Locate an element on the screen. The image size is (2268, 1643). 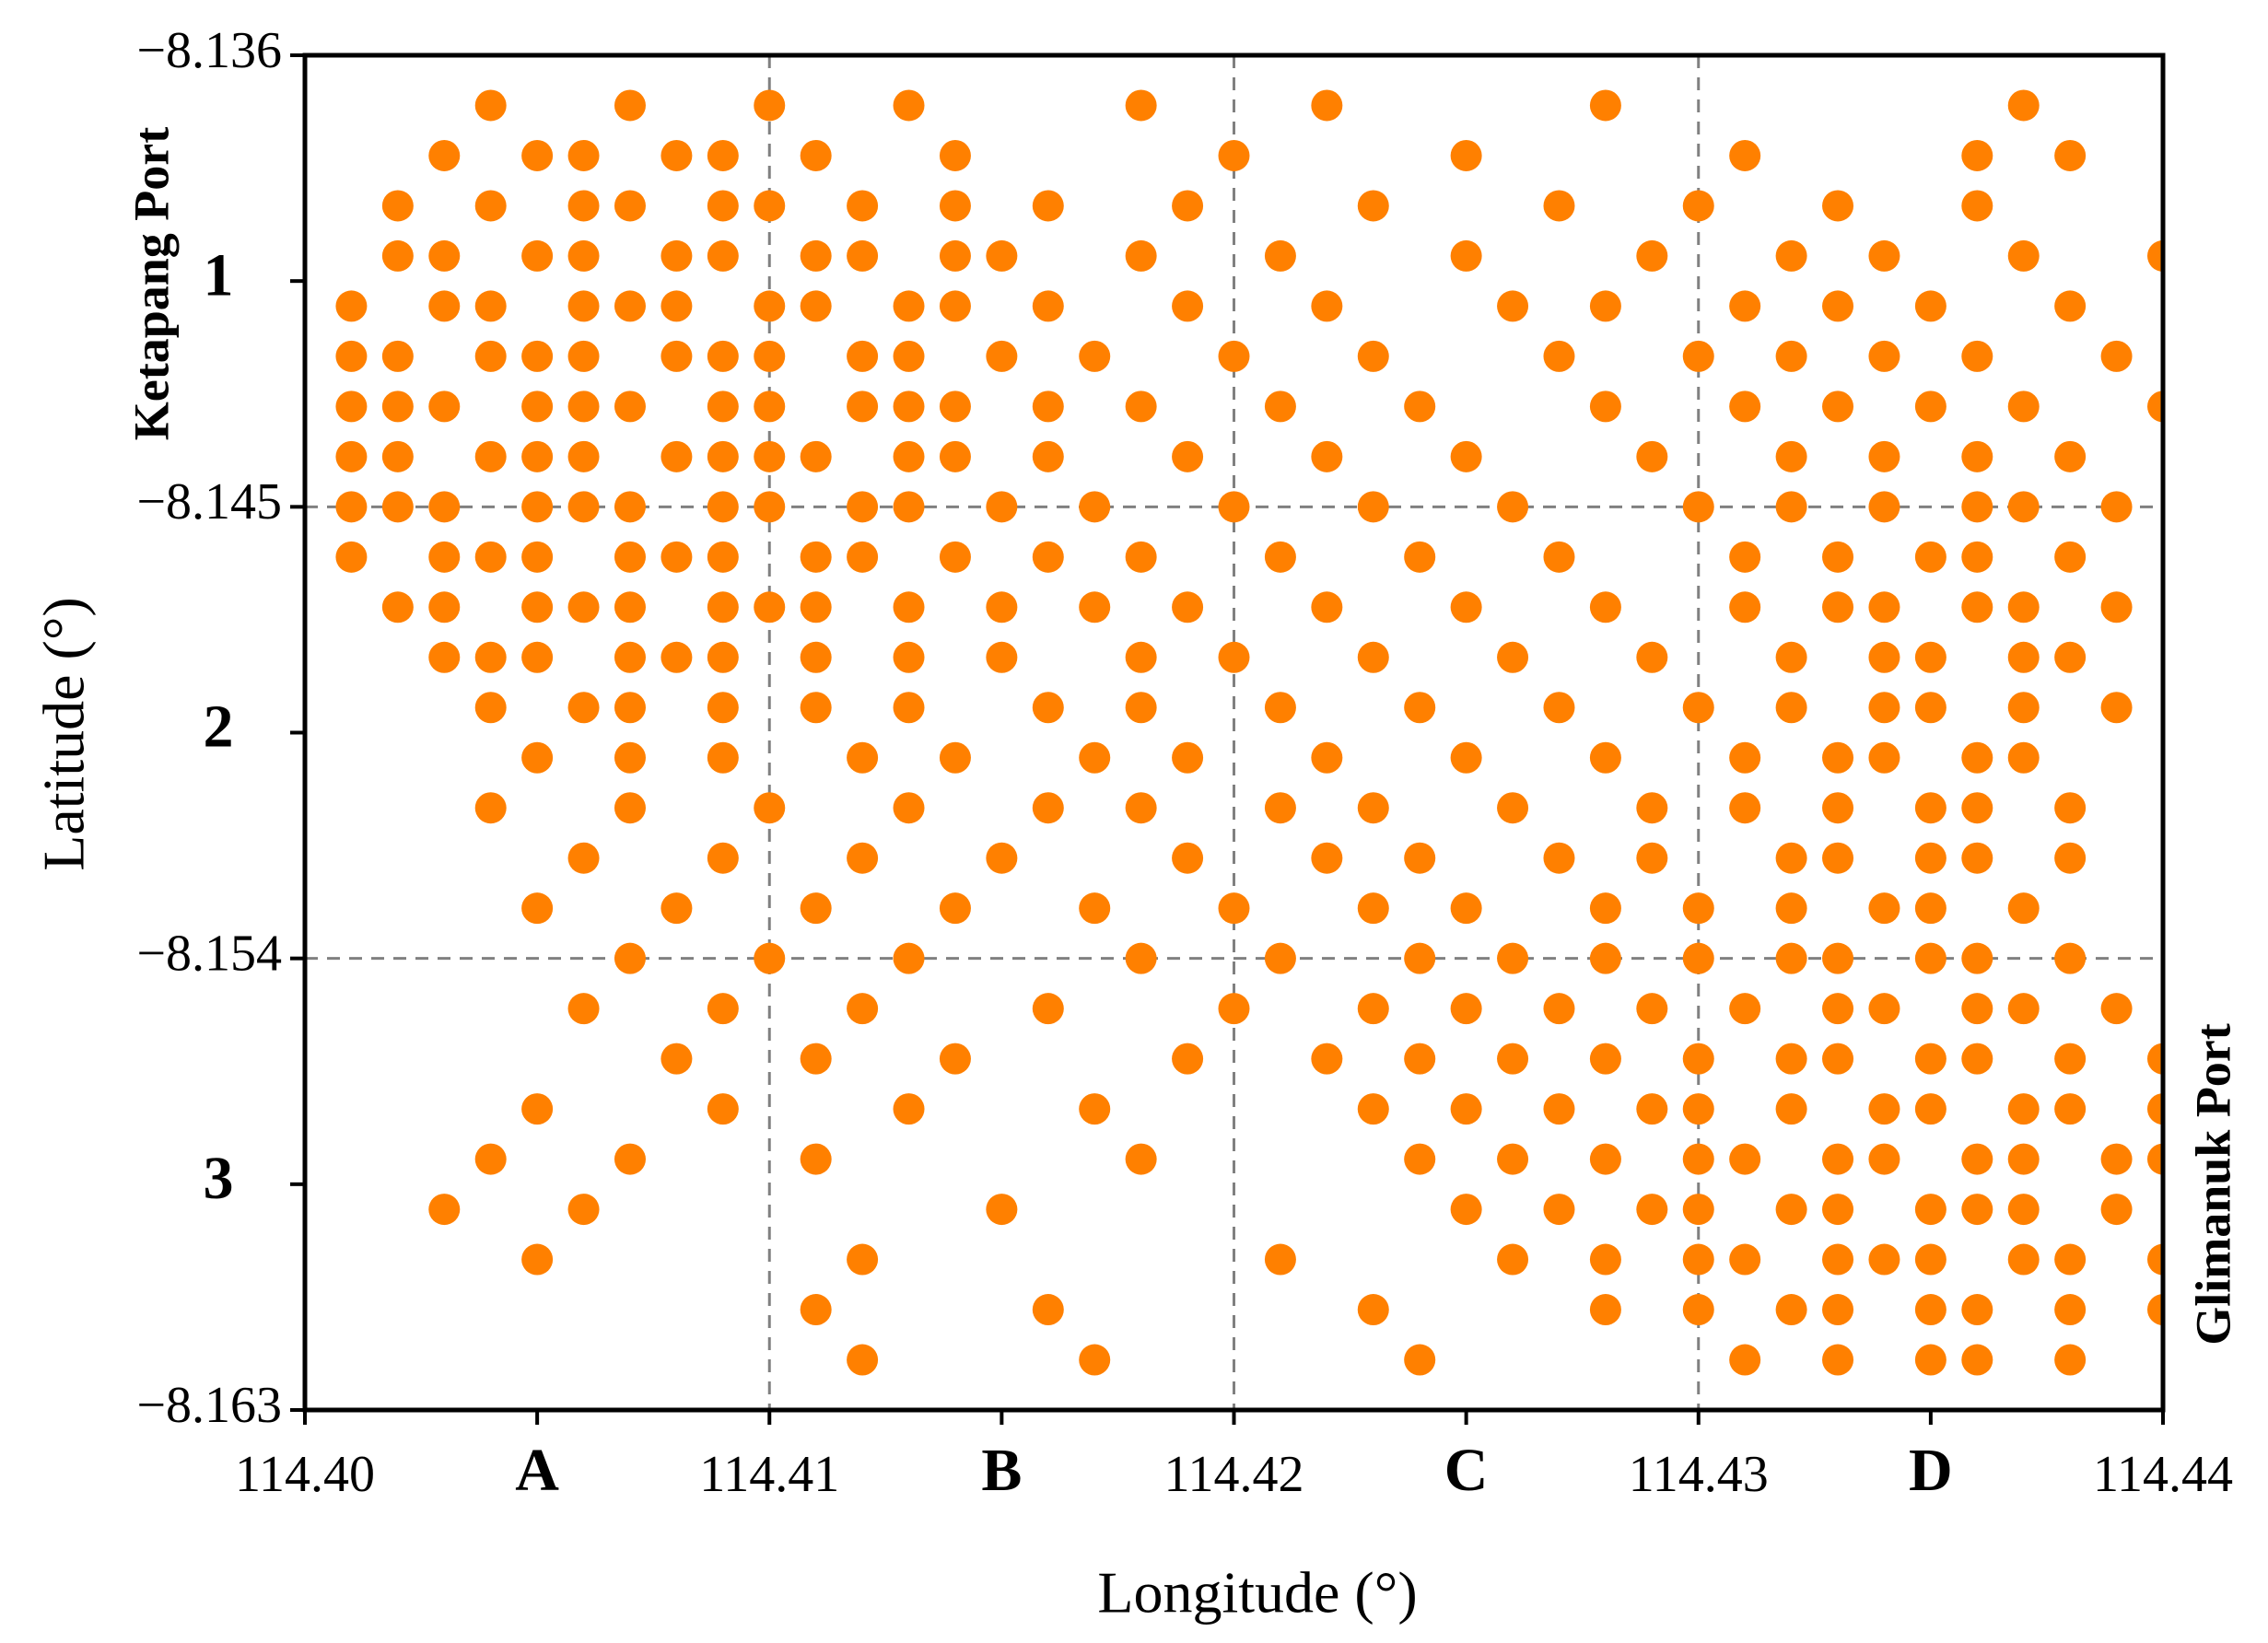
y-tick-label: −8.136 is located at coordinates (209, 50).